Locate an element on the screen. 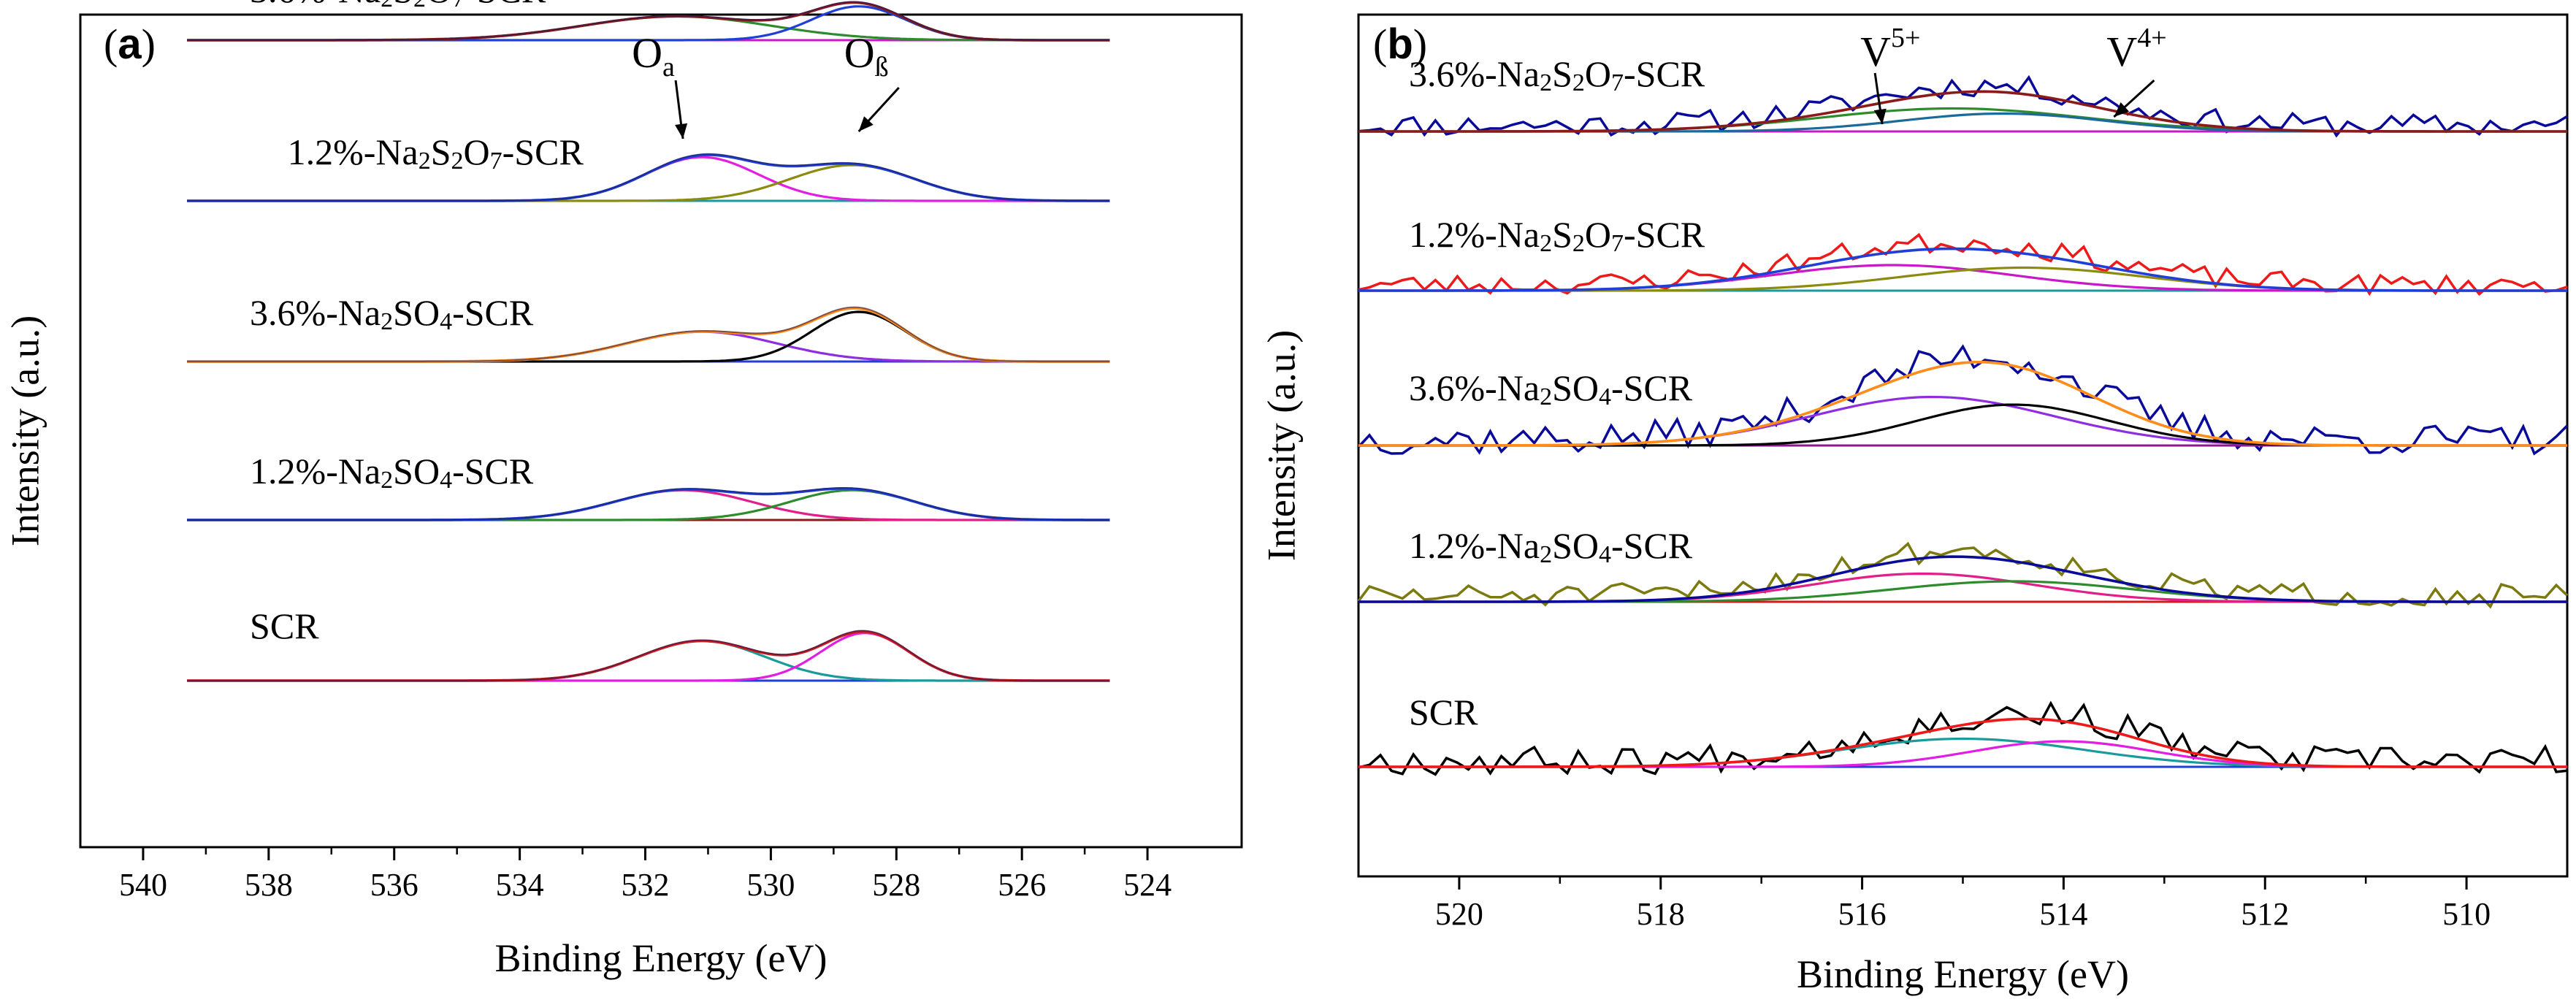 The width and height of the screenshot is (2576, 1002). x-tick-label: 530 is located at coordinates (770, 885).